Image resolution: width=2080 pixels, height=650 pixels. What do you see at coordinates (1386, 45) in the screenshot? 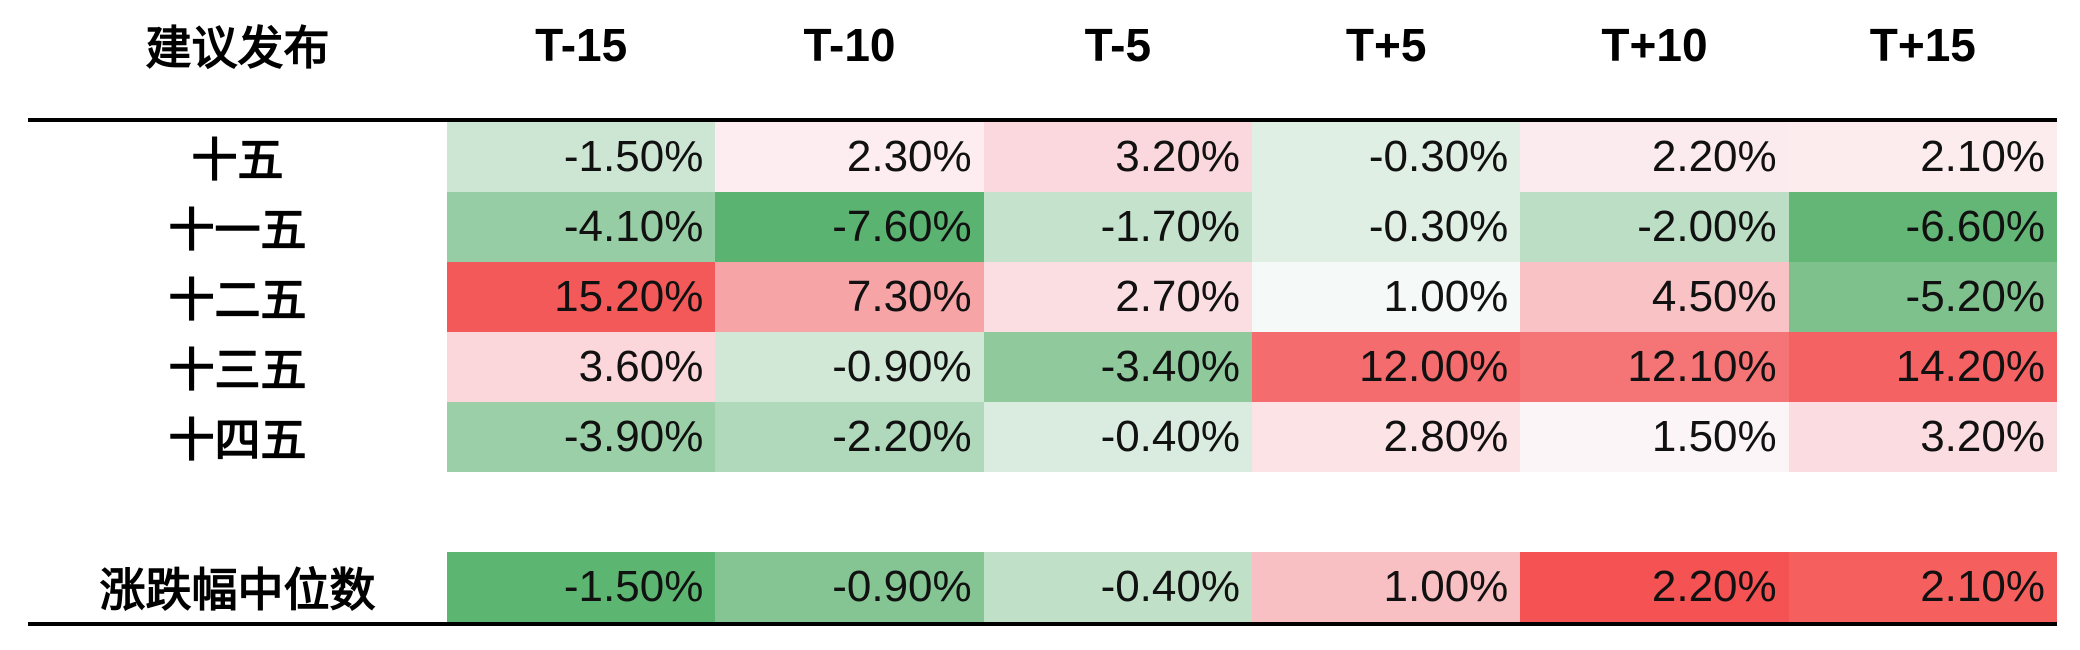
I see `column-header: T+5` at bounding box center [1386, 45].